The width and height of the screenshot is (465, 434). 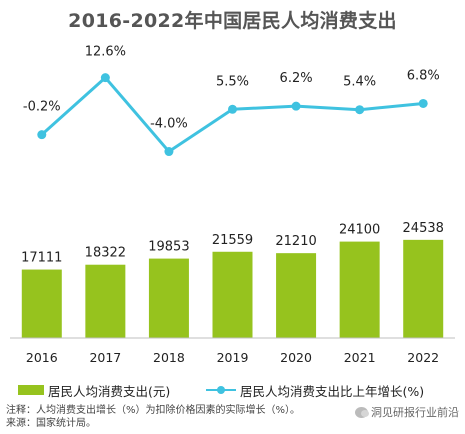 I want to click on watermark-text: 洞见研报行业前沿, so click(x=415, y=412).